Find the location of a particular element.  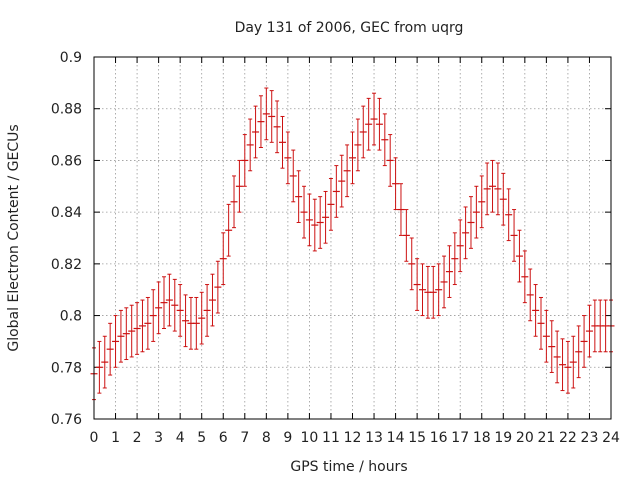

x-tick-label: 16 is located at coordinates (439, 438).